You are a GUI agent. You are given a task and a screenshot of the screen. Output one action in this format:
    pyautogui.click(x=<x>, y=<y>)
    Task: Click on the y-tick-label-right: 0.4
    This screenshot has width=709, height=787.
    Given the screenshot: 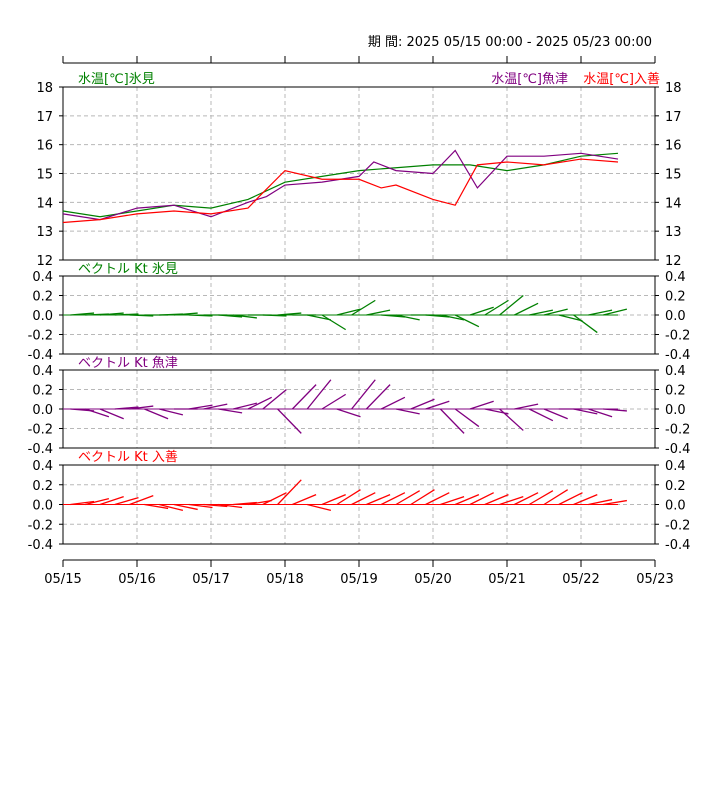 What is the action you would take?
    pyautogui.click(x=675, y=277)
    